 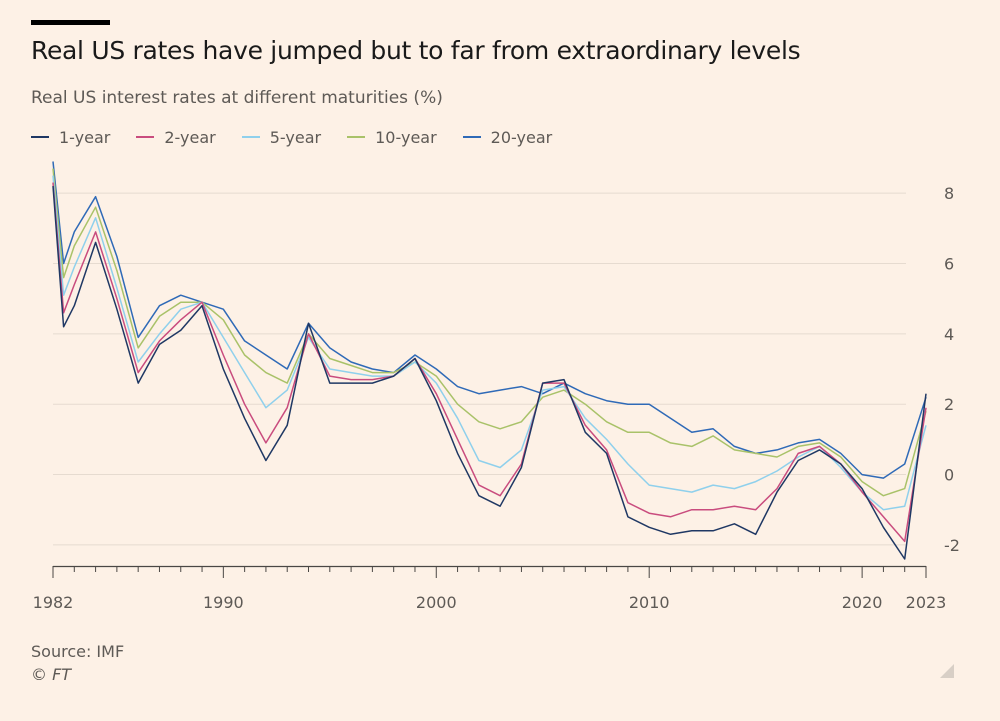 I want to click on x-tick-label: 1990, so click(x=223, y=602).